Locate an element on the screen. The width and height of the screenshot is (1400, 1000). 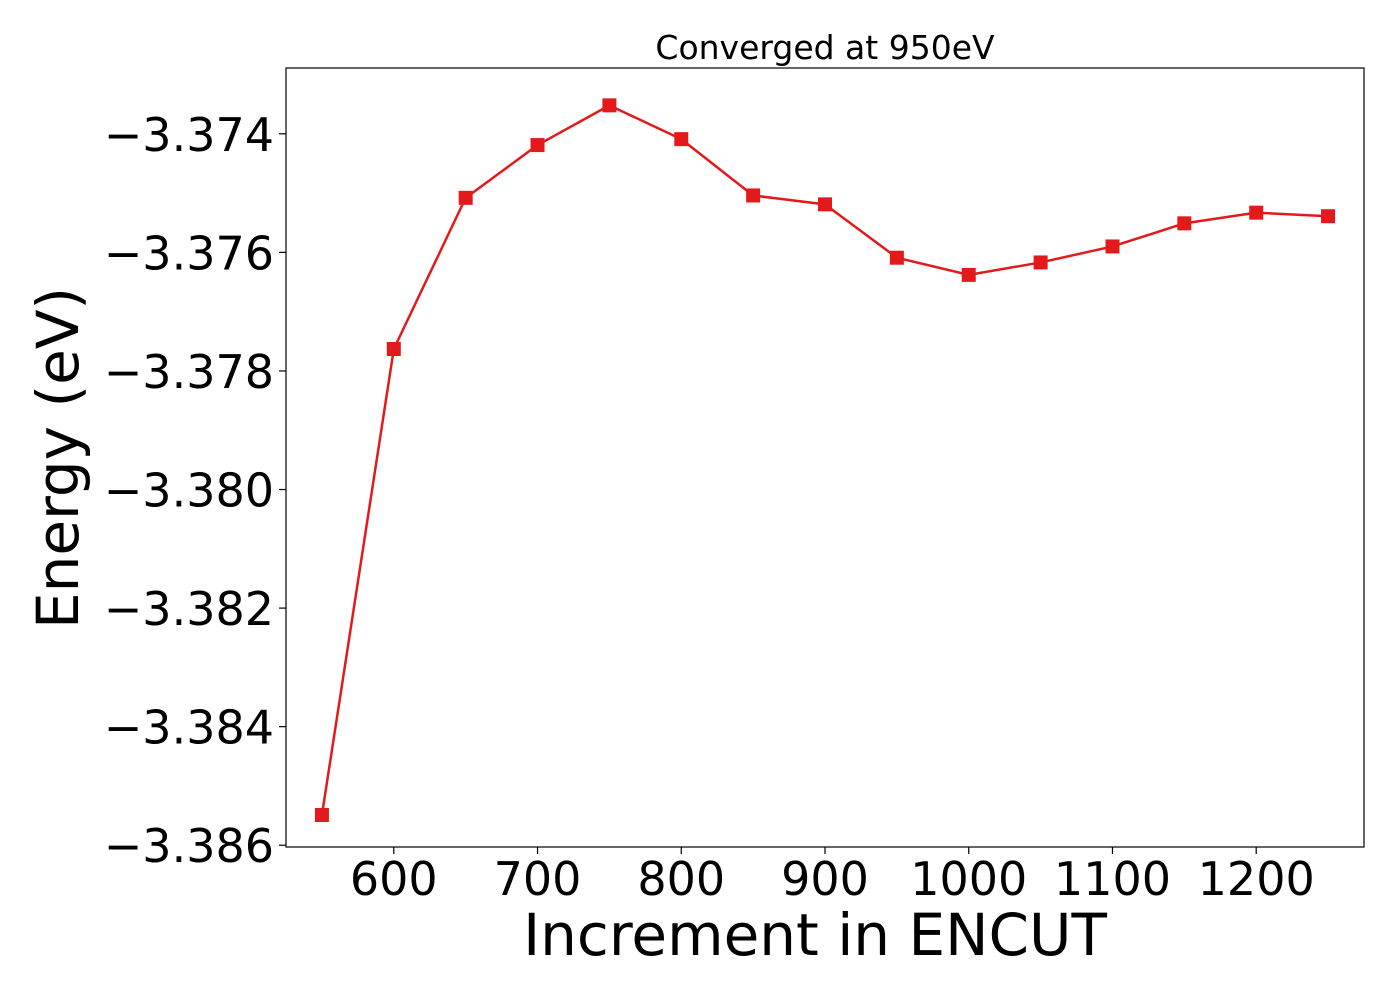
y-tick-label: −3.376 is located at coordinates (189, 253).